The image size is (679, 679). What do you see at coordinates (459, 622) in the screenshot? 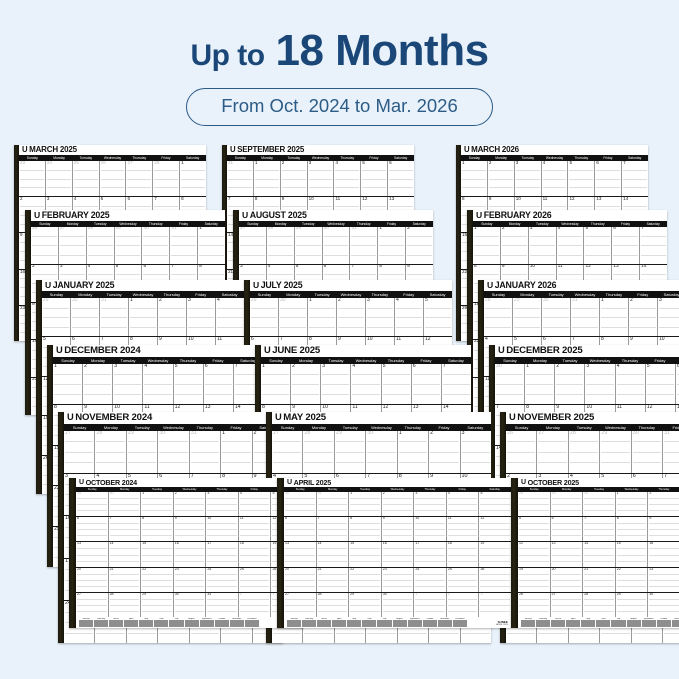
I see `mini-month: December` at bounding box center [459, 622].